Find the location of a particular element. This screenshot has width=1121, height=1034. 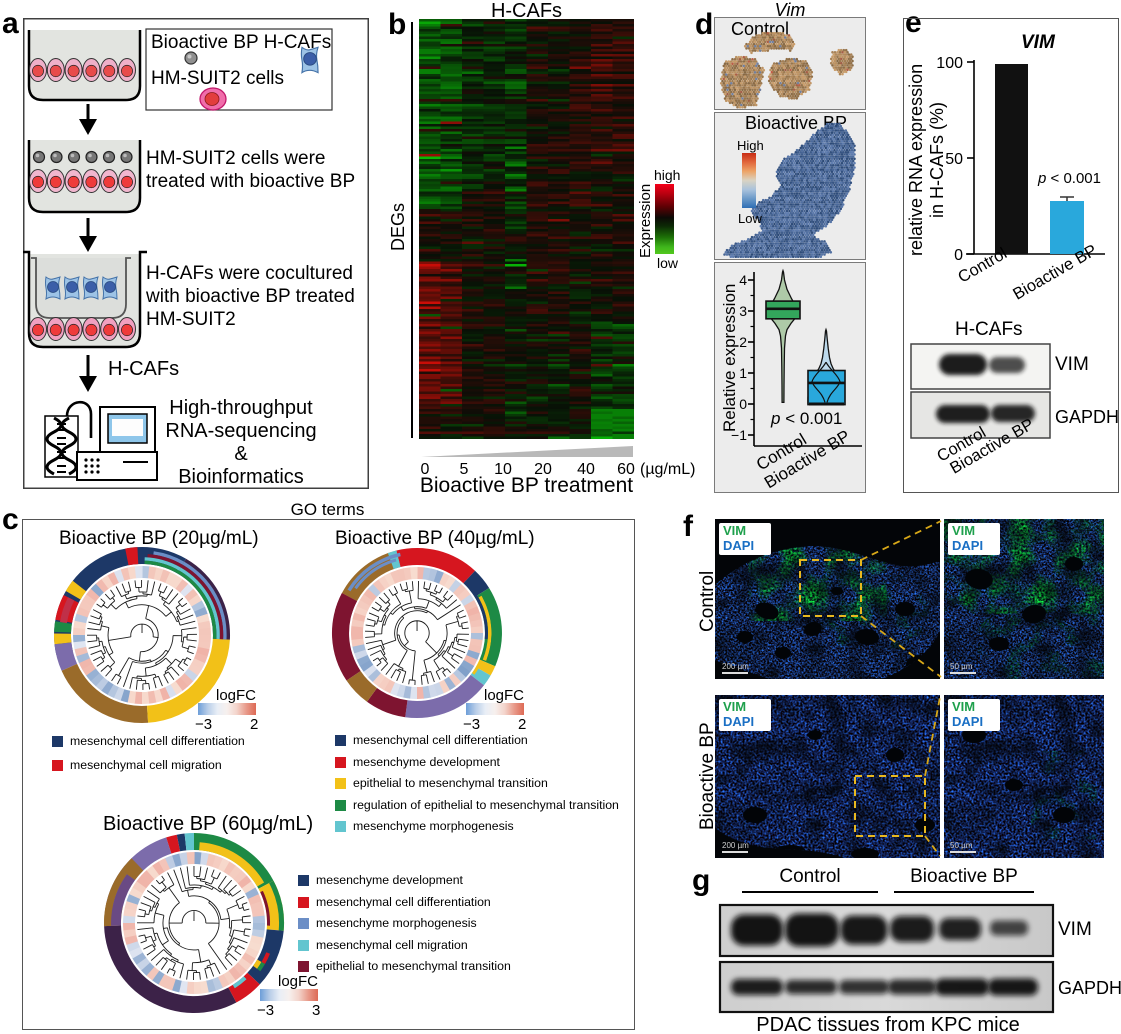

svg-text: with bioactive BP treated is located at coordinates (250, 296).